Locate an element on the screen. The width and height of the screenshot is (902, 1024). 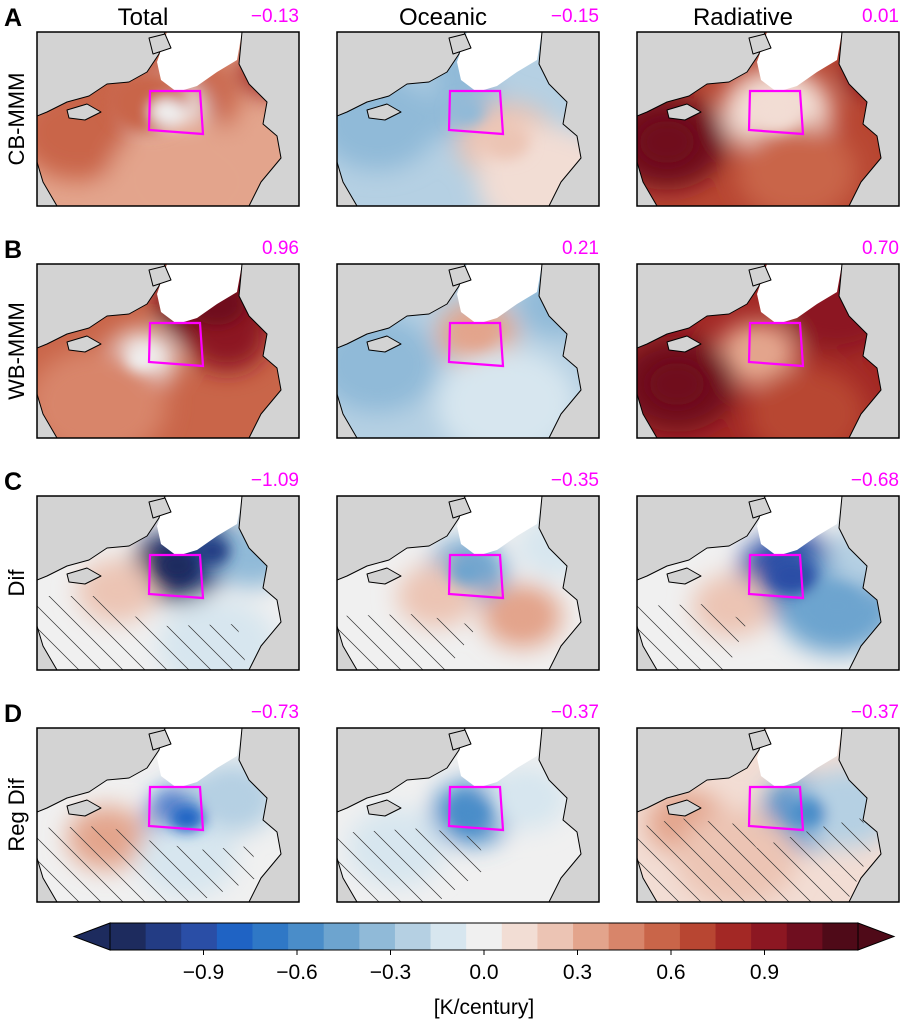
colorbar-tick-label: 0.3 is located at coordinates (577, 972).